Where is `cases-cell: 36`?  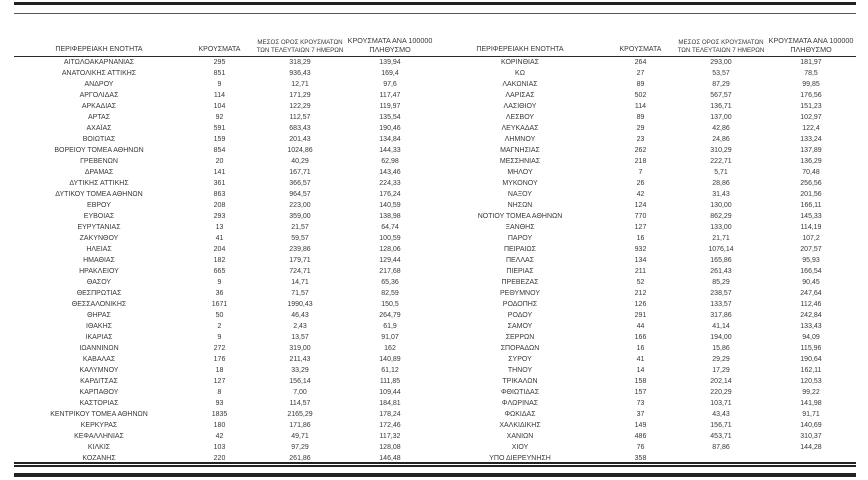
cases-cell: 36 is located at coordinates (219, 293).